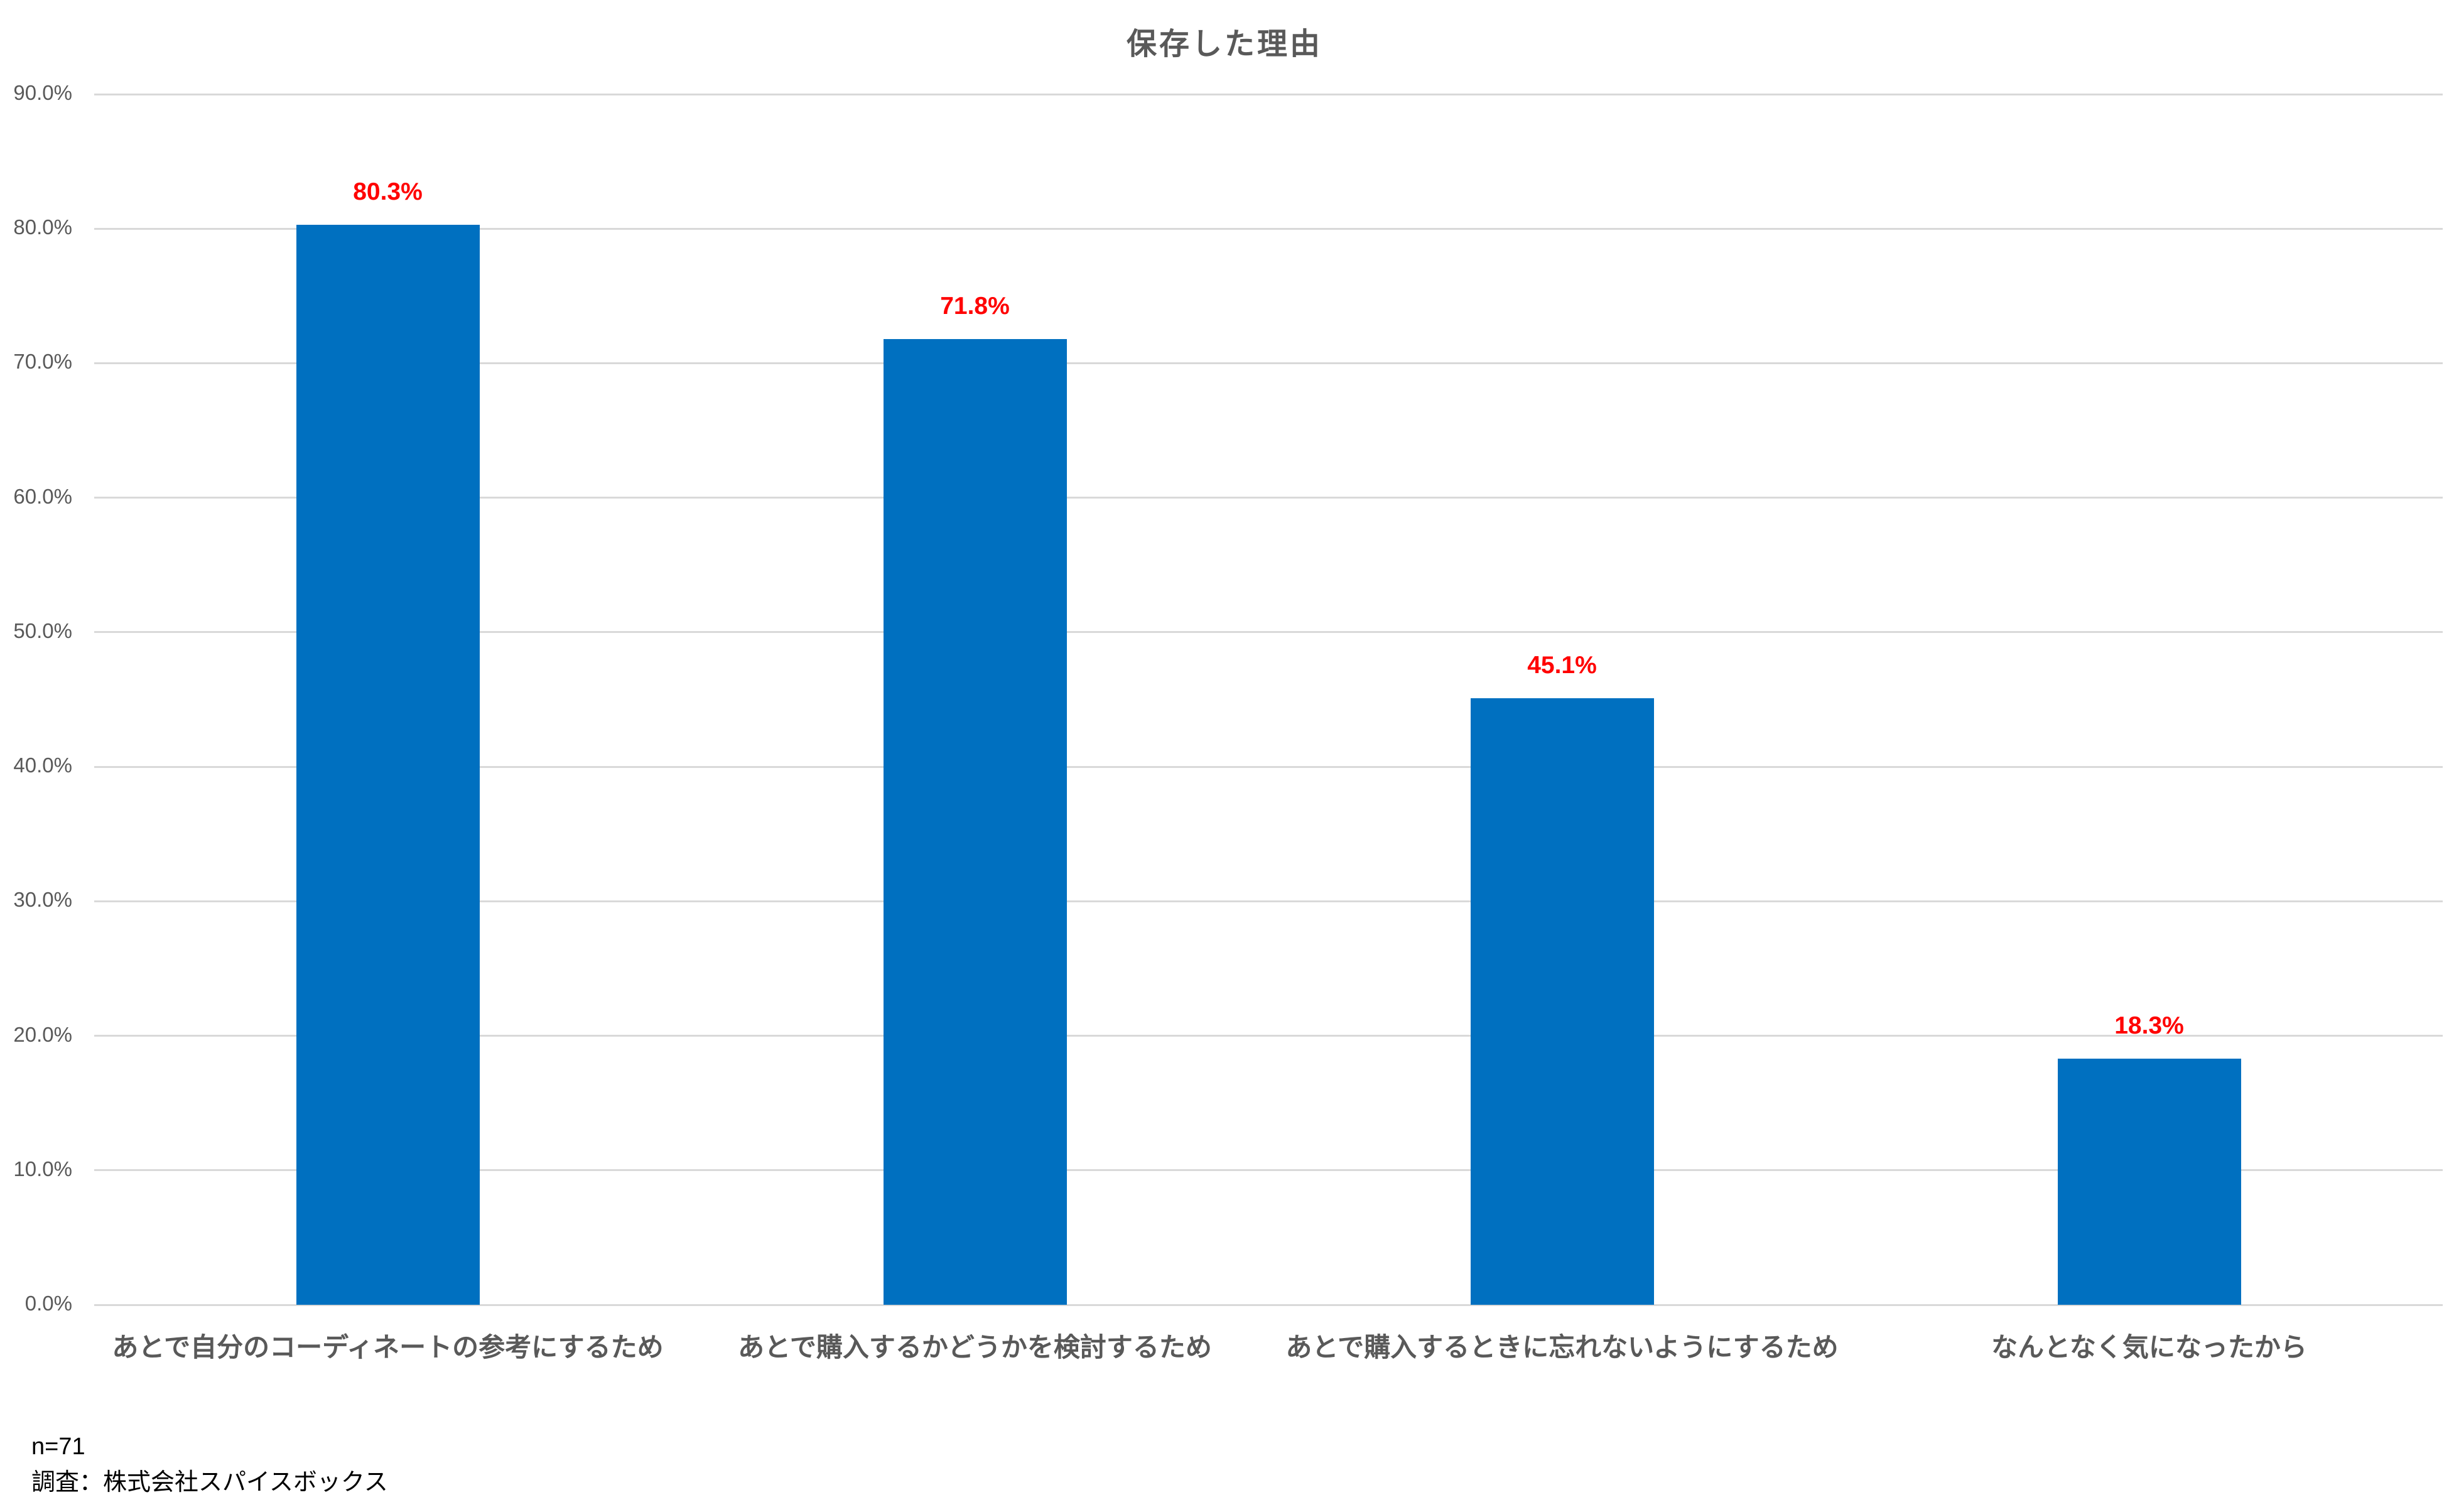  I want to click on x-axis-category-label: あとで購入するかどうかを検討するため, so click(975, 1347).